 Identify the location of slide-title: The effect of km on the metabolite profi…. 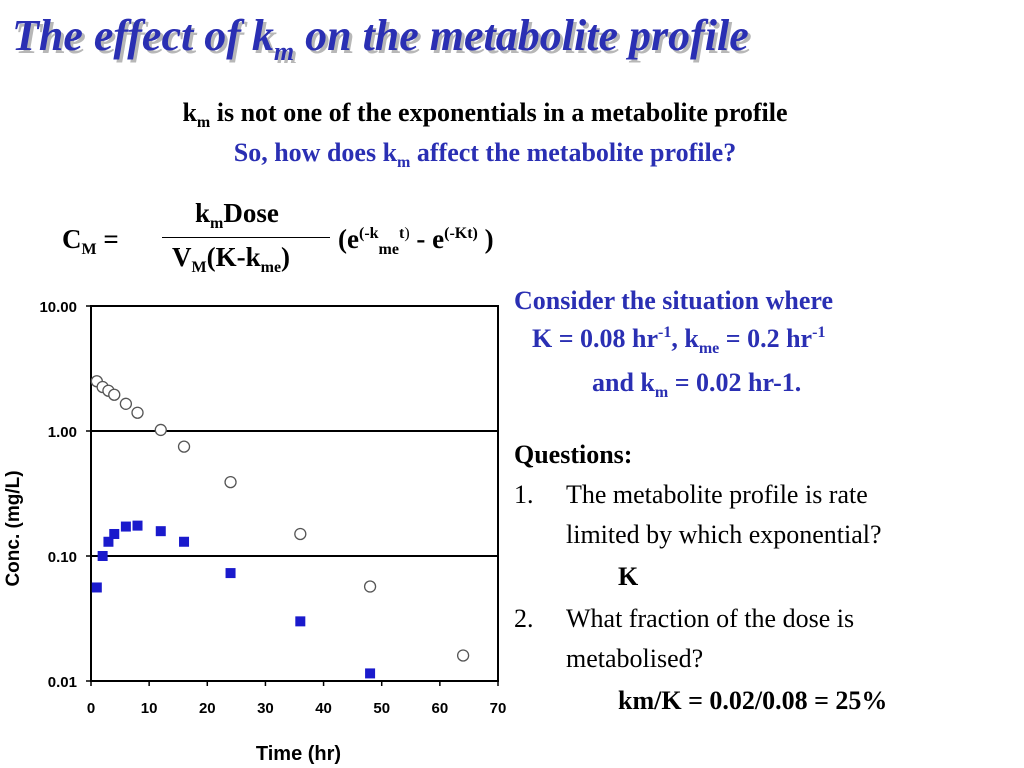
(380, 38).